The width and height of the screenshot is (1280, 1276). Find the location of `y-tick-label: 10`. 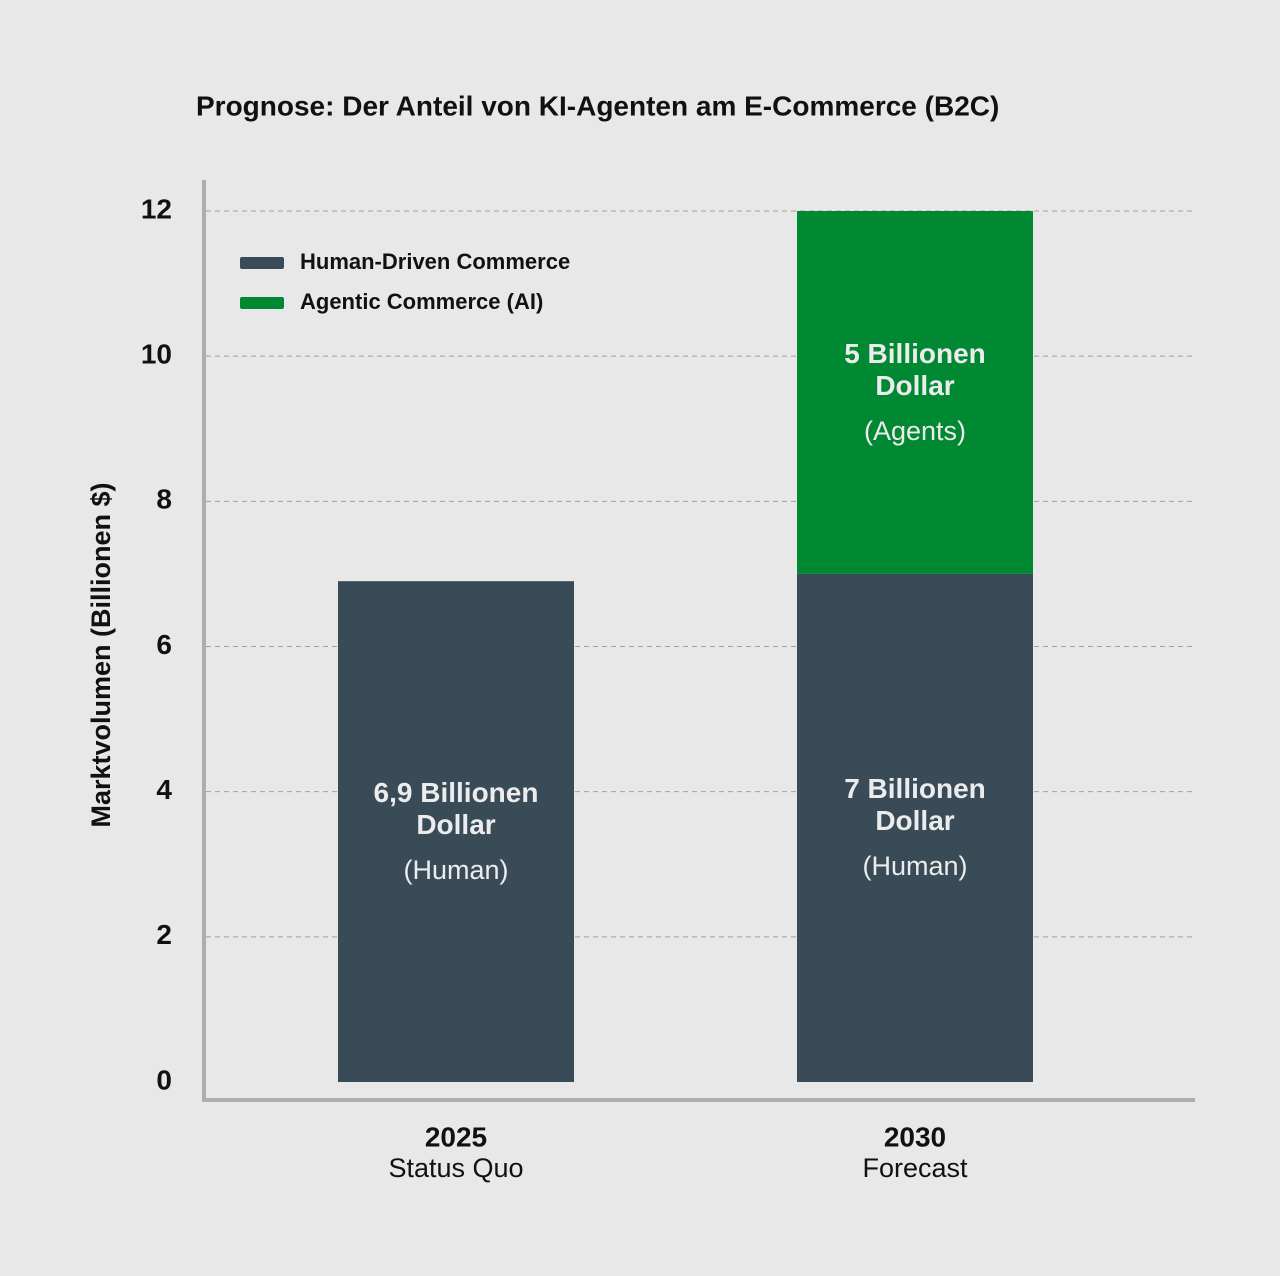

y-tick-label: 10 is located at coordinates (156, 354).